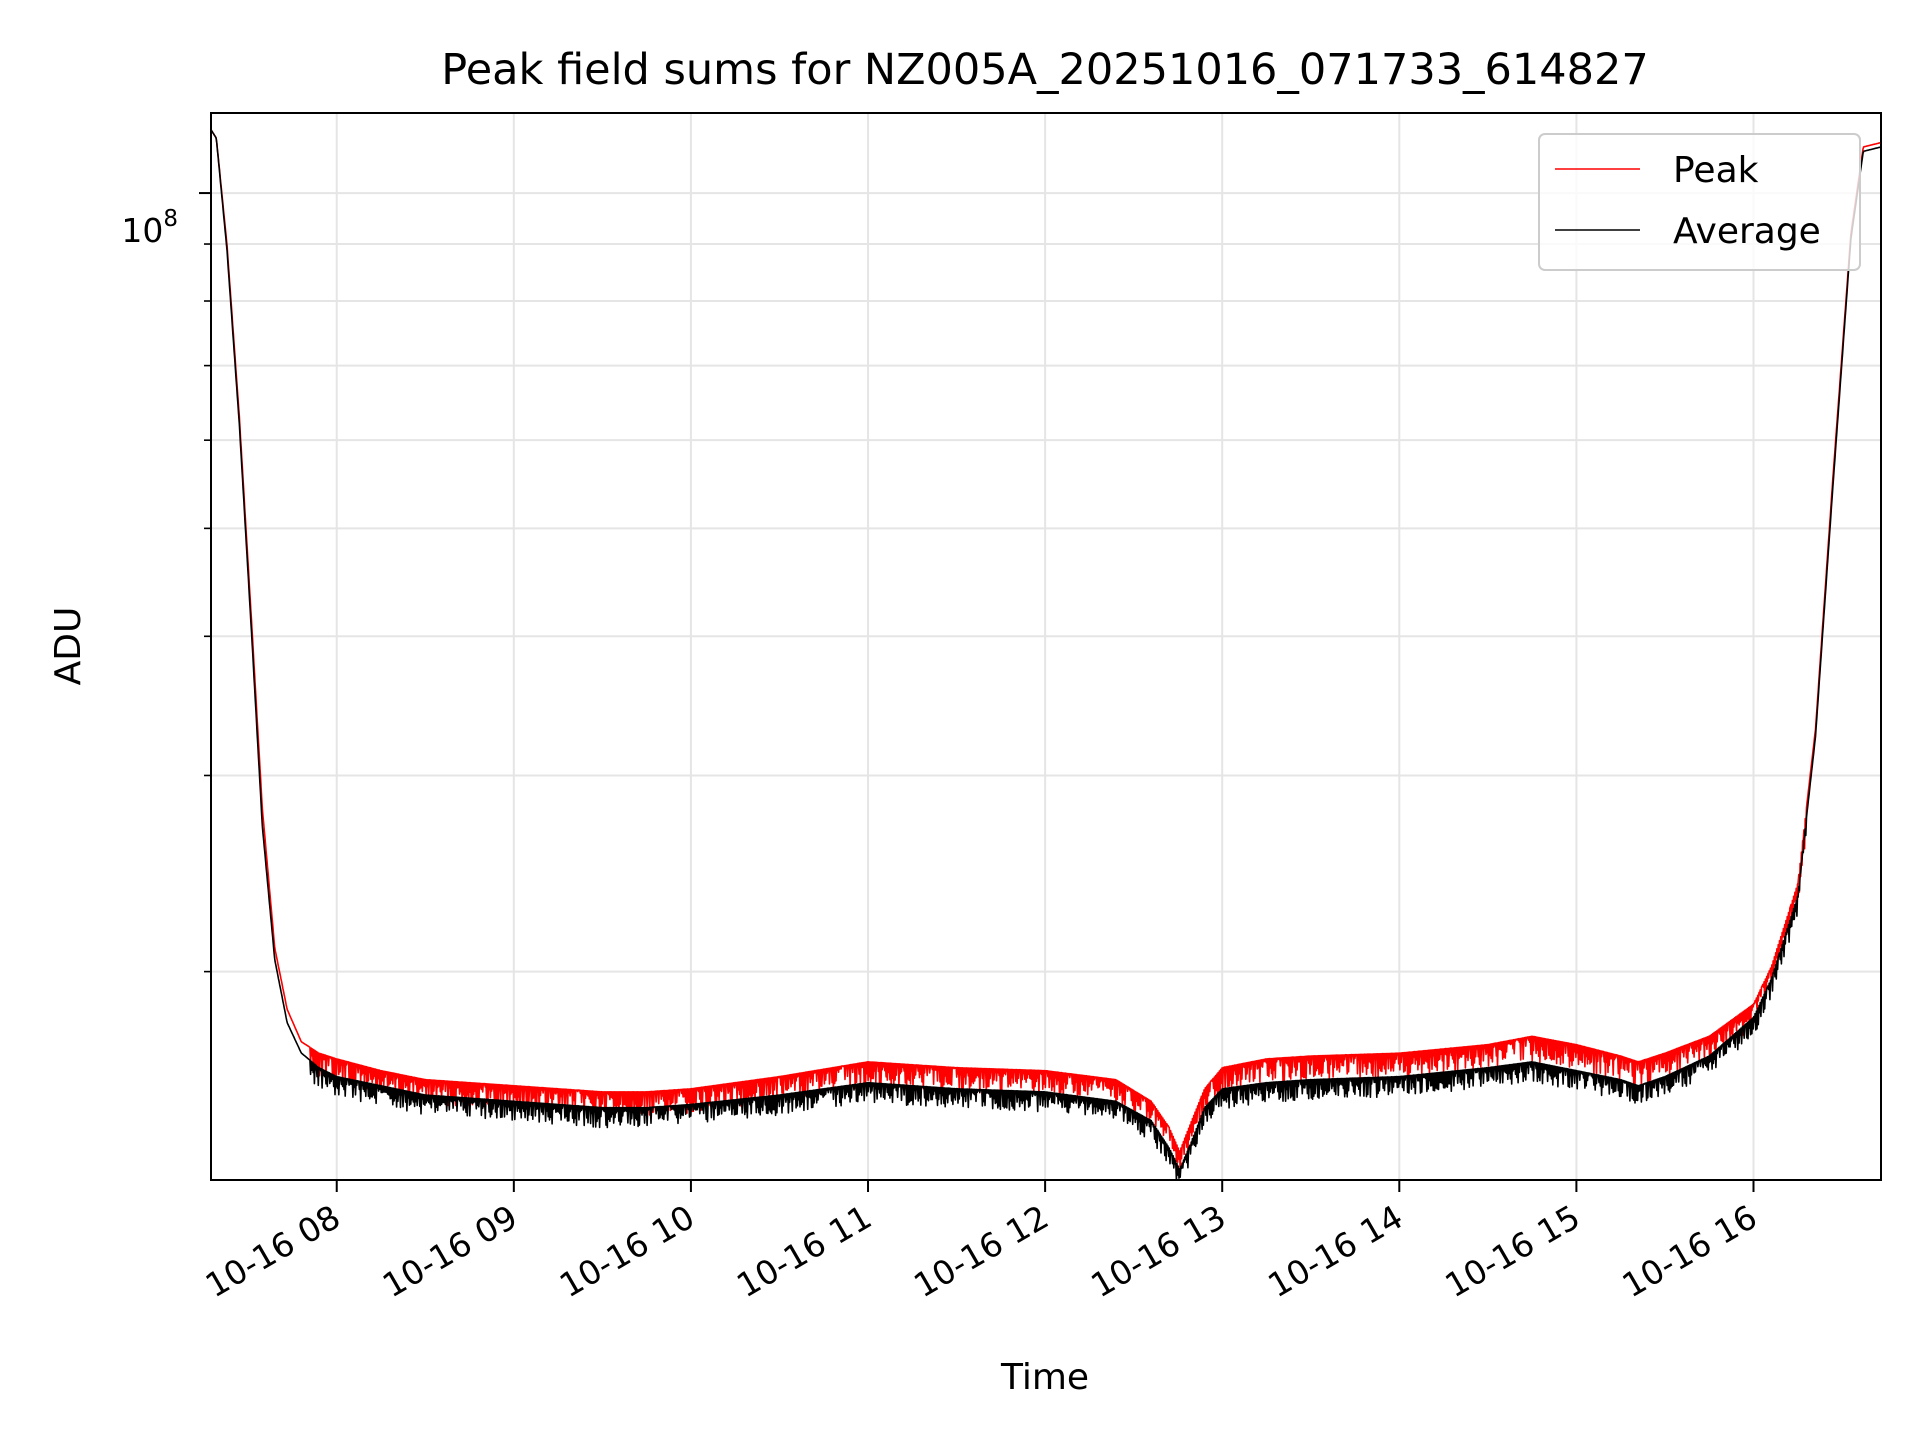 This screenshot has width=1920, height=1440. Describe the element at coordinates (149, 228) in the screenshot. I see `y-tick-label-1e8: 108` at that location.